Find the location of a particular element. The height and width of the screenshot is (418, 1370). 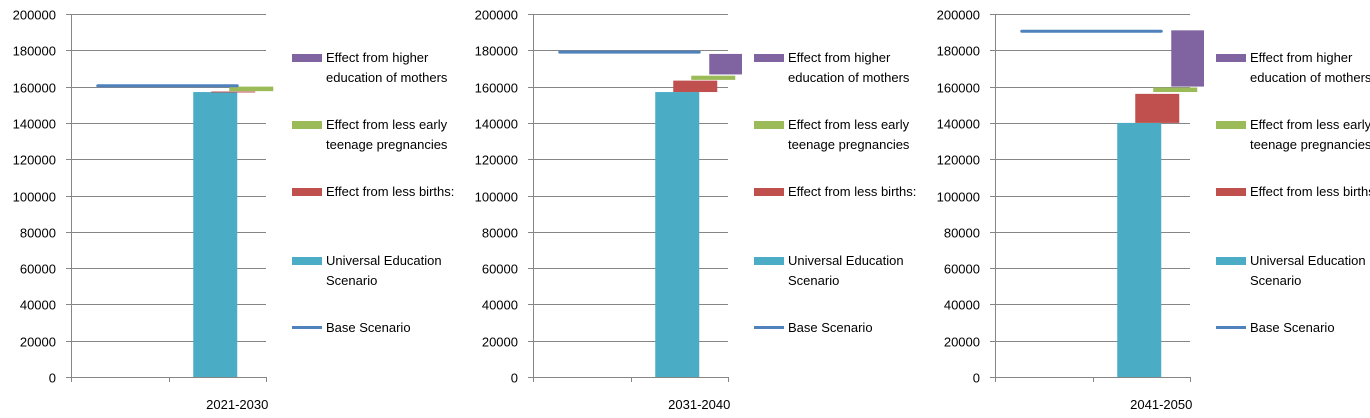

x-tick-label: 2041-2050 is located at coordinates (1161, 404).